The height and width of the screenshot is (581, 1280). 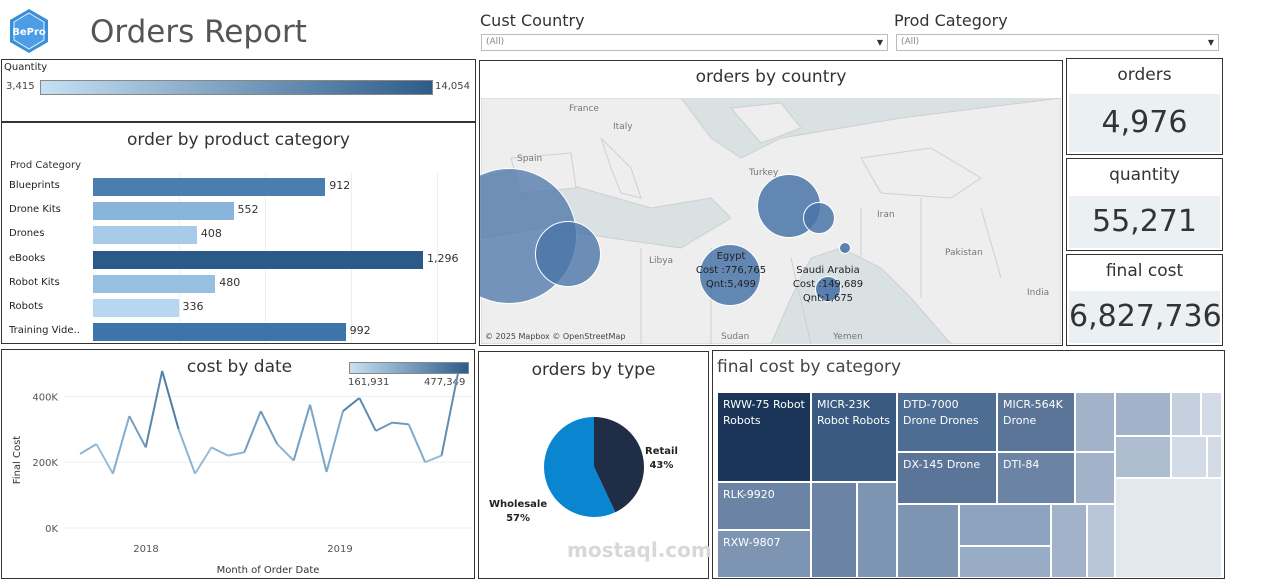 I want to click on saudi-name: Saudi Arabia, so click(x=828, y=270).